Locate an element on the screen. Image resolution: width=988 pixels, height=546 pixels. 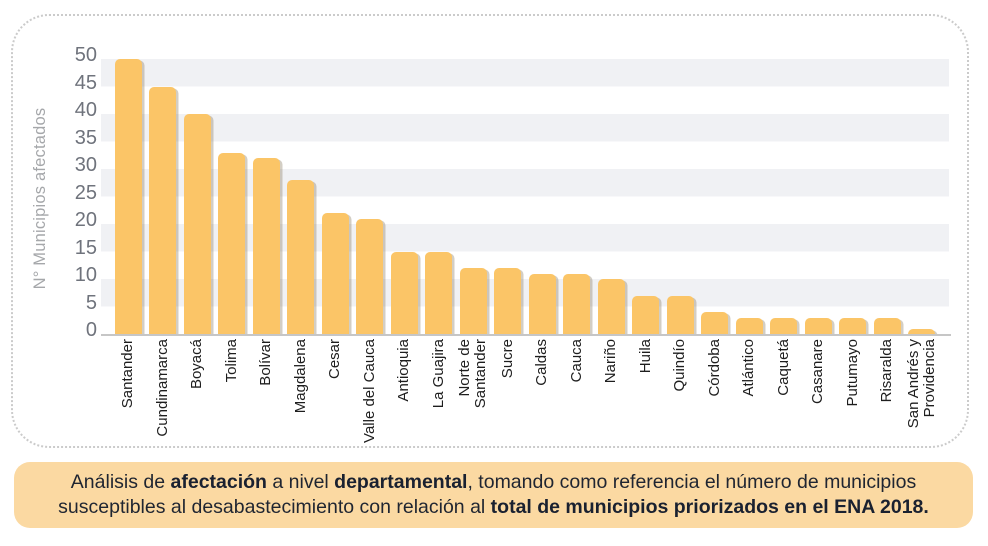
bar-caldas is located at coordinates (542, 303).